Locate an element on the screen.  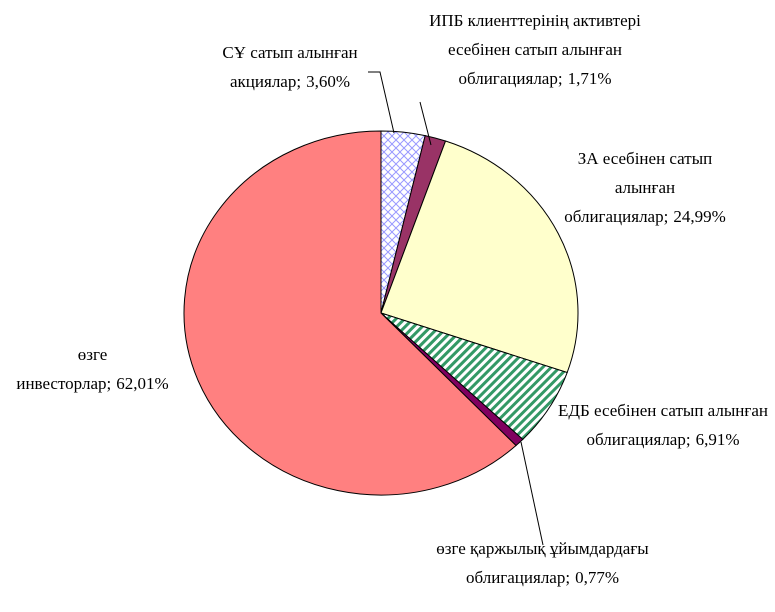
category-label: ЕДБ есебінен сатып алынған облигациялар; is located at coordinates (663, 425).